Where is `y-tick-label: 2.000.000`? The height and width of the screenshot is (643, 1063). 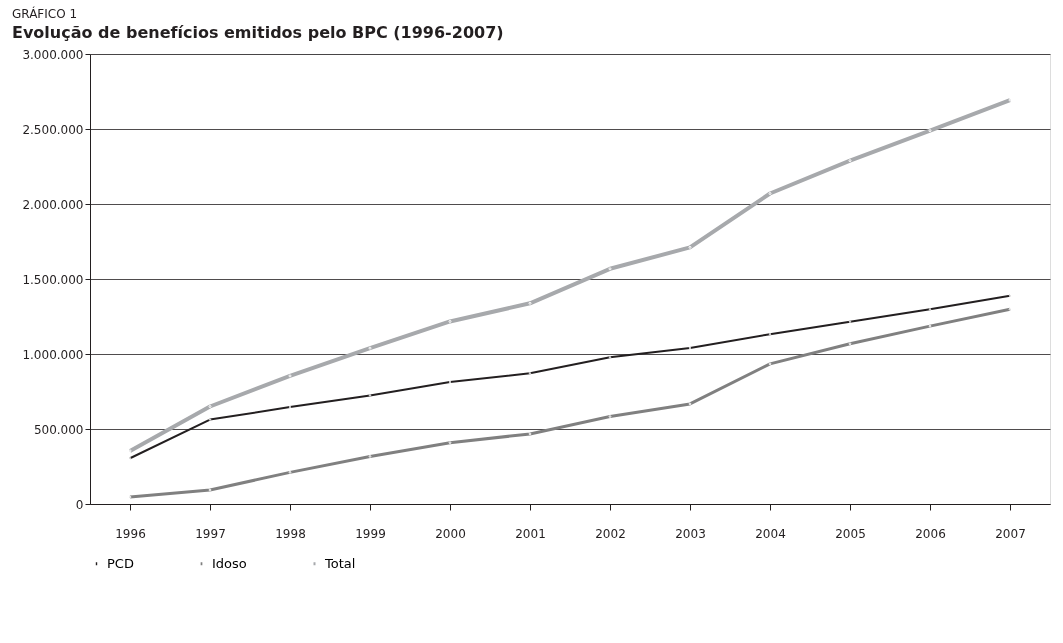
y-tick-label: 2.000.000 is located at coordinates (53, 204).